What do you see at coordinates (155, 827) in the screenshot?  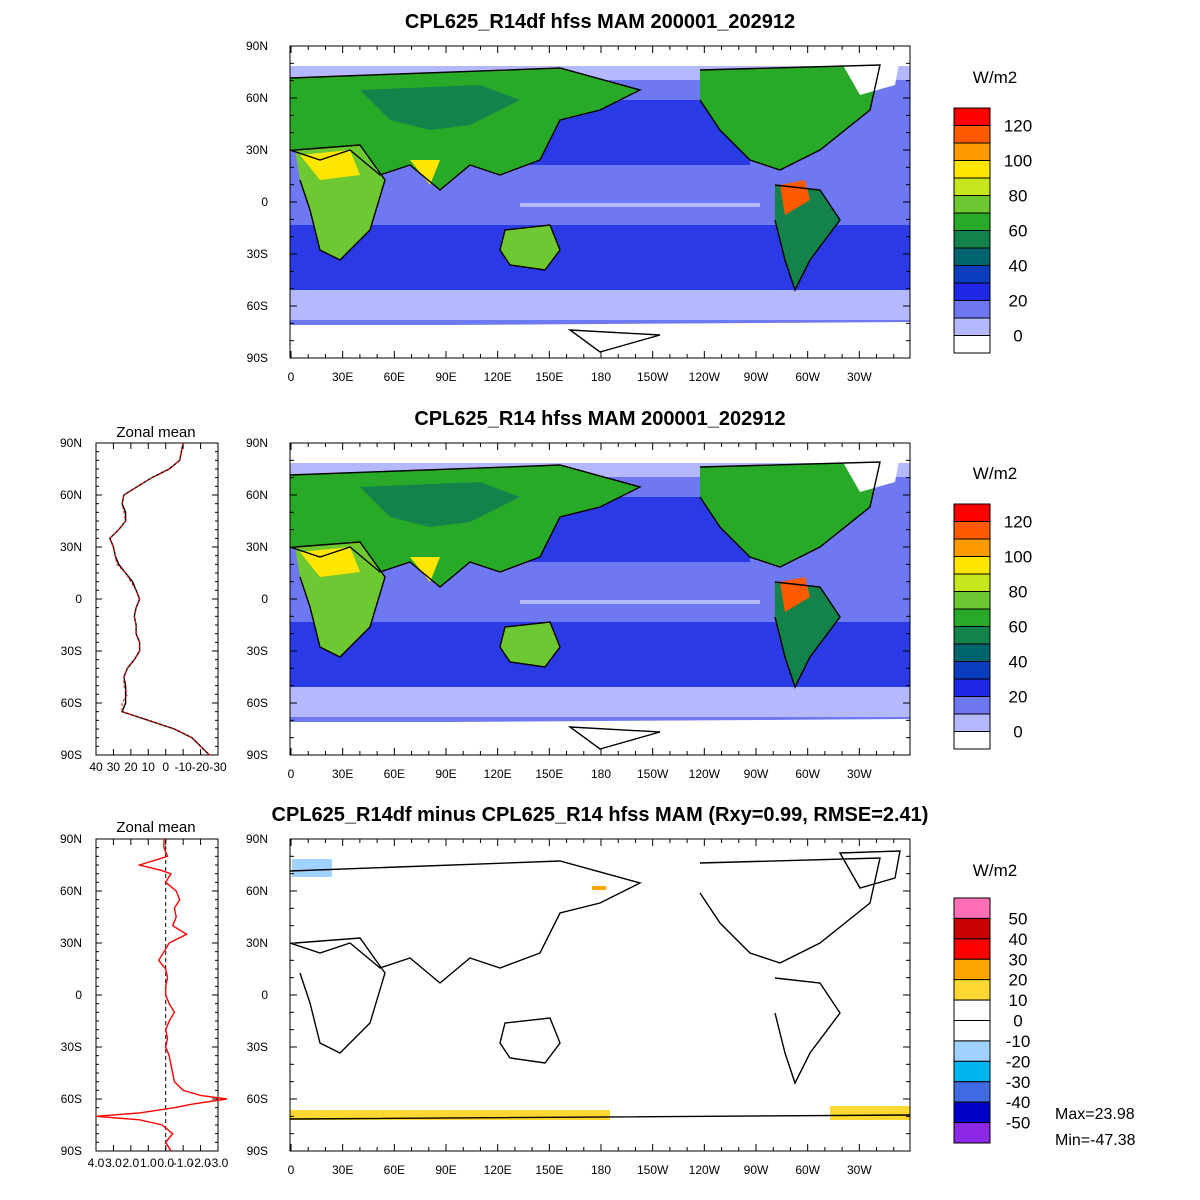 I see `panel-3-zonal-mean-title: Zonal mean` at bounding box center [155, 827].